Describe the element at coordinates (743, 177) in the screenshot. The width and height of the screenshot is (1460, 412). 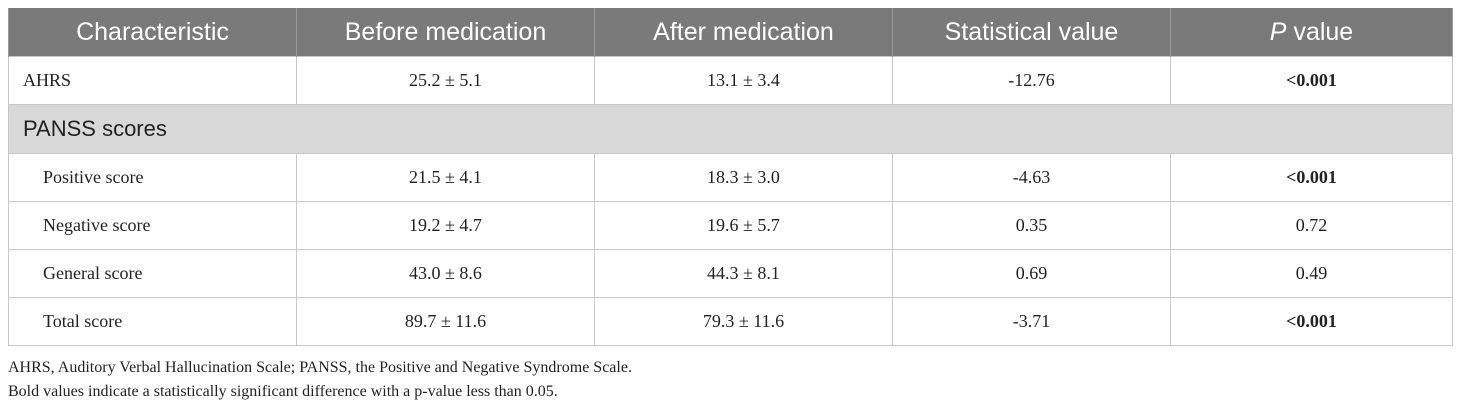
I see `cell-after: 18.3 ± 3.0` at that location.